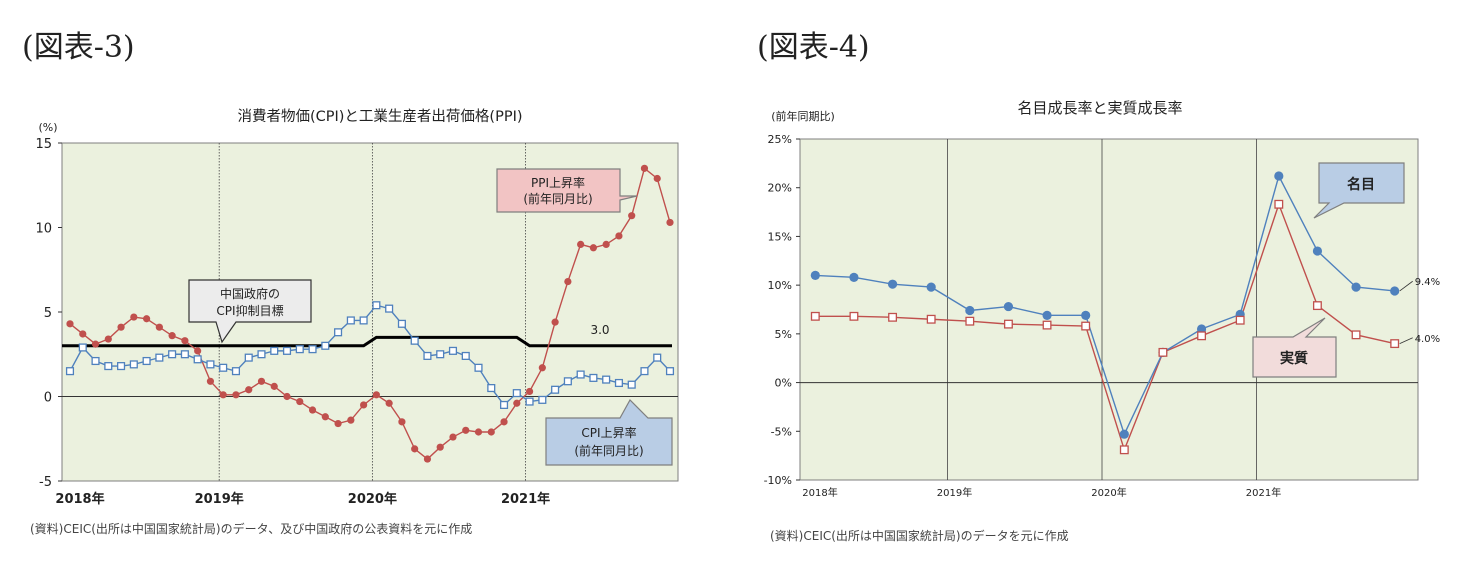  Describe the element at coordinates (780, 285) in the screenshot. I see `chart2-y-tick-label: 10%` at that location.